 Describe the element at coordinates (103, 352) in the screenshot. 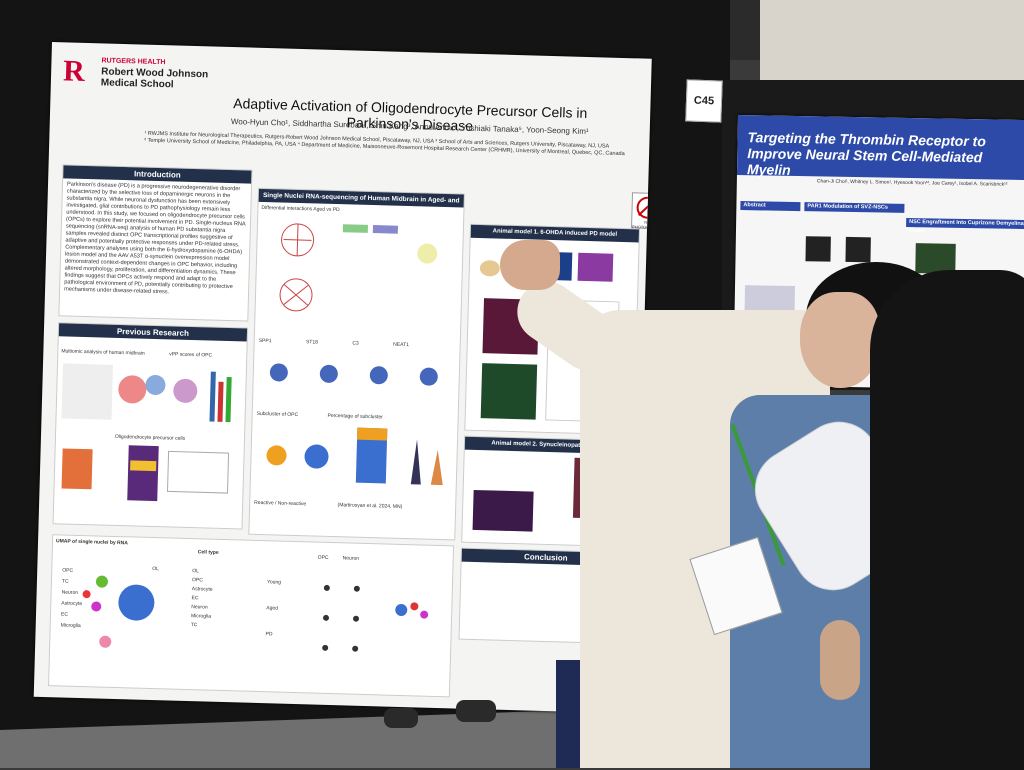

I see `prev-label-multiomic: Multiomic analysis of human midbrain` at that location.